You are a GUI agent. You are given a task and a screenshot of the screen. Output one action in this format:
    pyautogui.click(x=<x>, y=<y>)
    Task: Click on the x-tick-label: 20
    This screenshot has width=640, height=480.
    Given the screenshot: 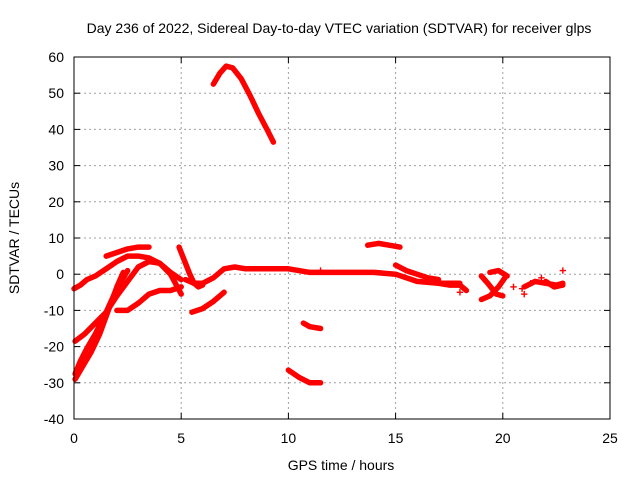 What is the action you would take?
    pyautogui.click(x=503, y=438)
    